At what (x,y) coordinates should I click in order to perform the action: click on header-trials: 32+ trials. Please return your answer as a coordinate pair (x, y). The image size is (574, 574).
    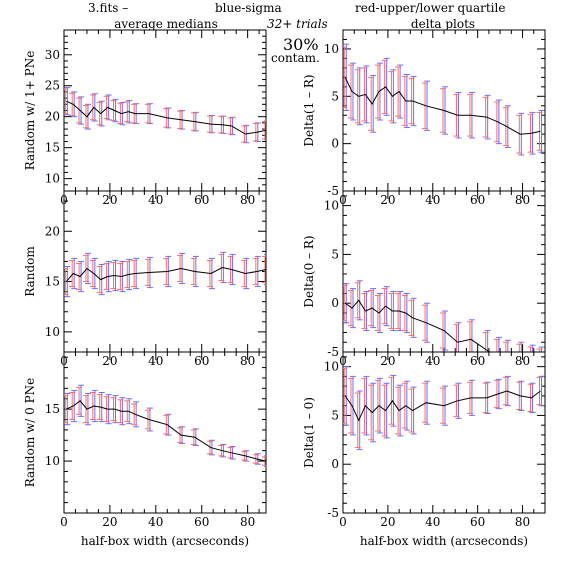
    Looking at the image, I should click on (297, 24).